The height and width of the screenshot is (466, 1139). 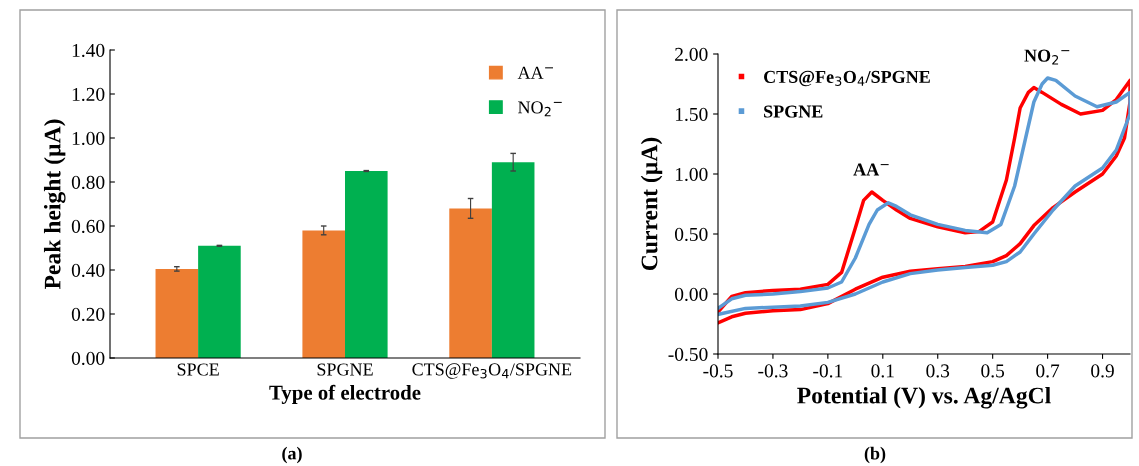 What do you see at coordinates (847, 78) in the screenshot?
I see `legend-label: CTS@Fe$_{3}$O$_{4}$/SPGNE` at bounding box center [847, 78].